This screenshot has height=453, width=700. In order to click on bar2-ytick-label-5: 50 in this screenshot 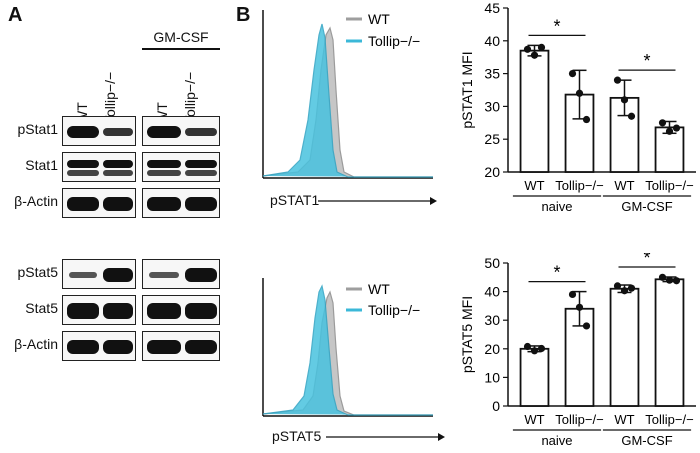, I will do `click(492, 263)`.